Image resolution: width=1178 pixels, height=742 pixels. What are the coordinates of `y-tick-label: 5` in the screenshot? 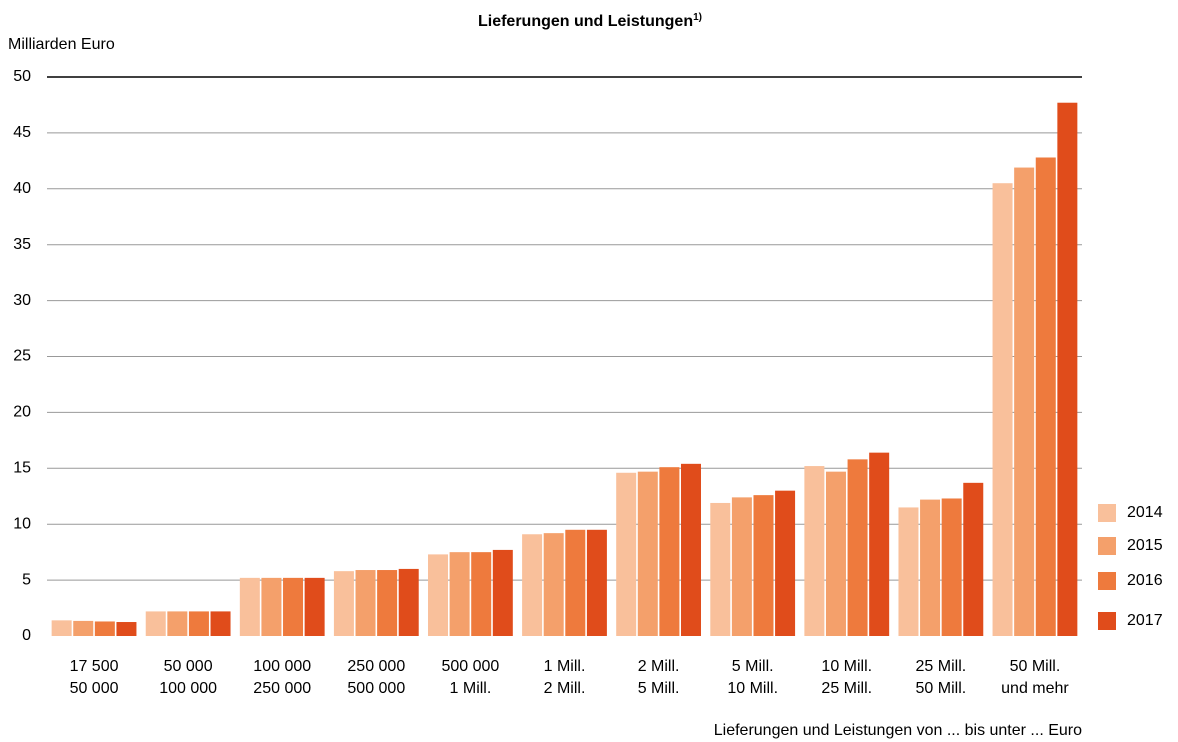 It's located at (26, 579).